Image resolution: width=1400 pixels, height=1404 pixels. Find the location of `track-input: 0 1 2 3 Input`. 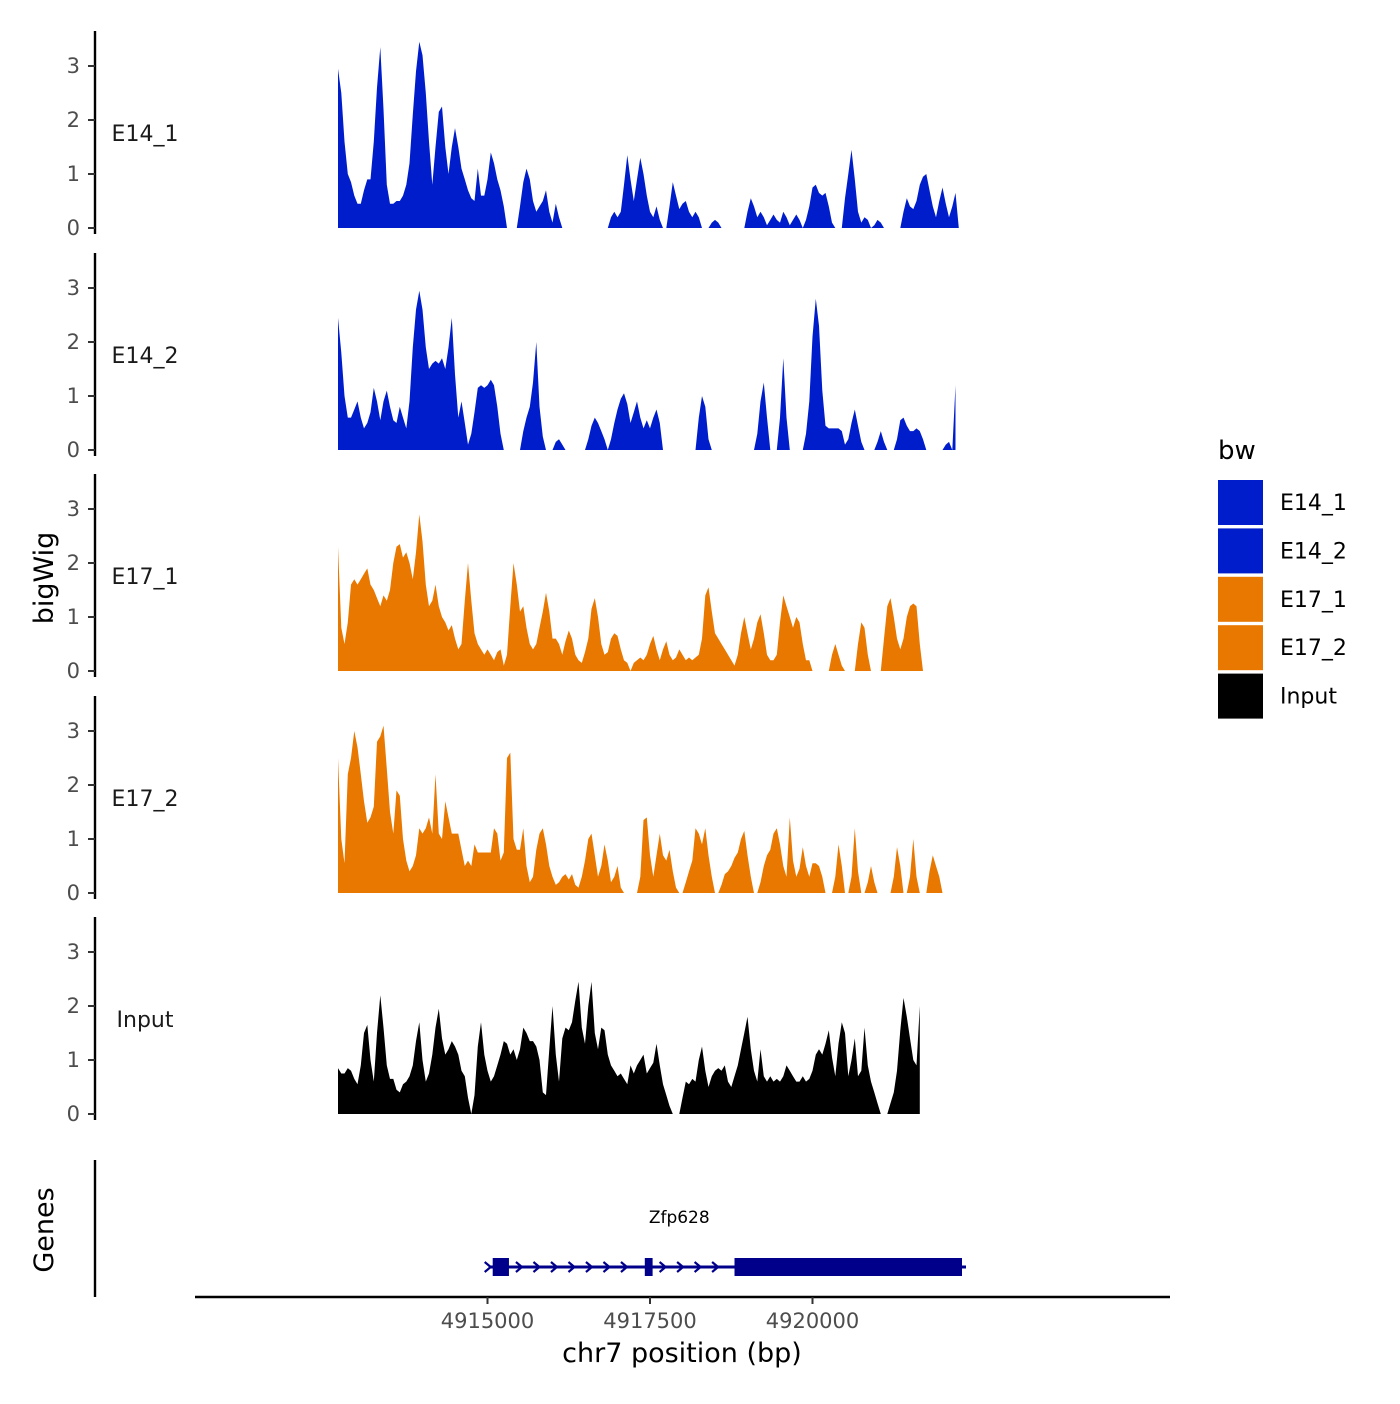

track-input: 0 1 2 3 Input is located at coordinates (493, 1021).